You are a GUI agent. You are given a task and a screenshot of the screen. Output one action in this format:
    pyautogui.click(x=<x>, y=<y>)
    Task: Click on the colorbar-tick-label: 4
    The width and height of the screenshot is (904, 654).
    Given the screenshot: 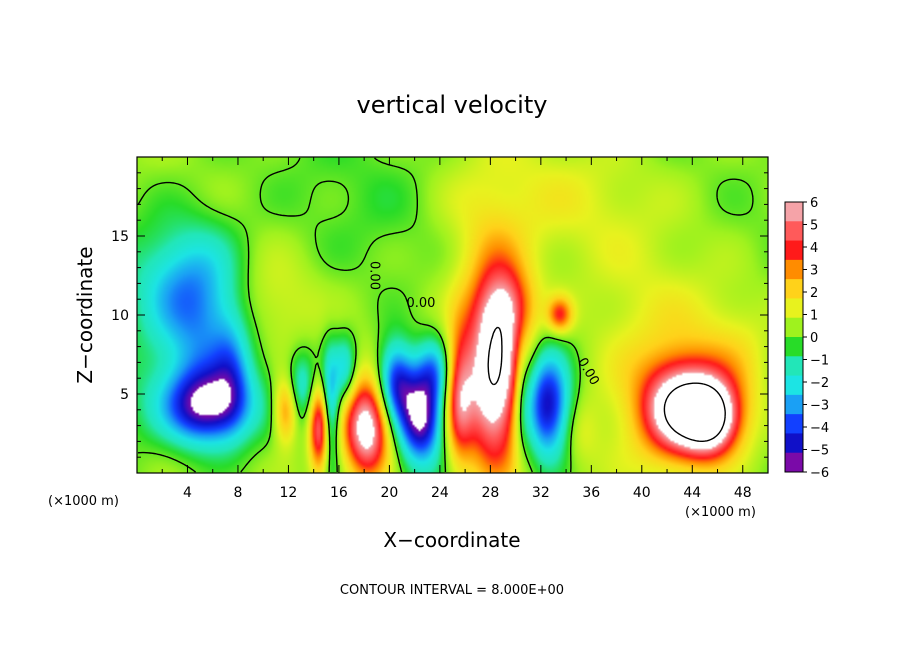 What is the action you would take?
    pyautogui.click(x=814, y=248)
    